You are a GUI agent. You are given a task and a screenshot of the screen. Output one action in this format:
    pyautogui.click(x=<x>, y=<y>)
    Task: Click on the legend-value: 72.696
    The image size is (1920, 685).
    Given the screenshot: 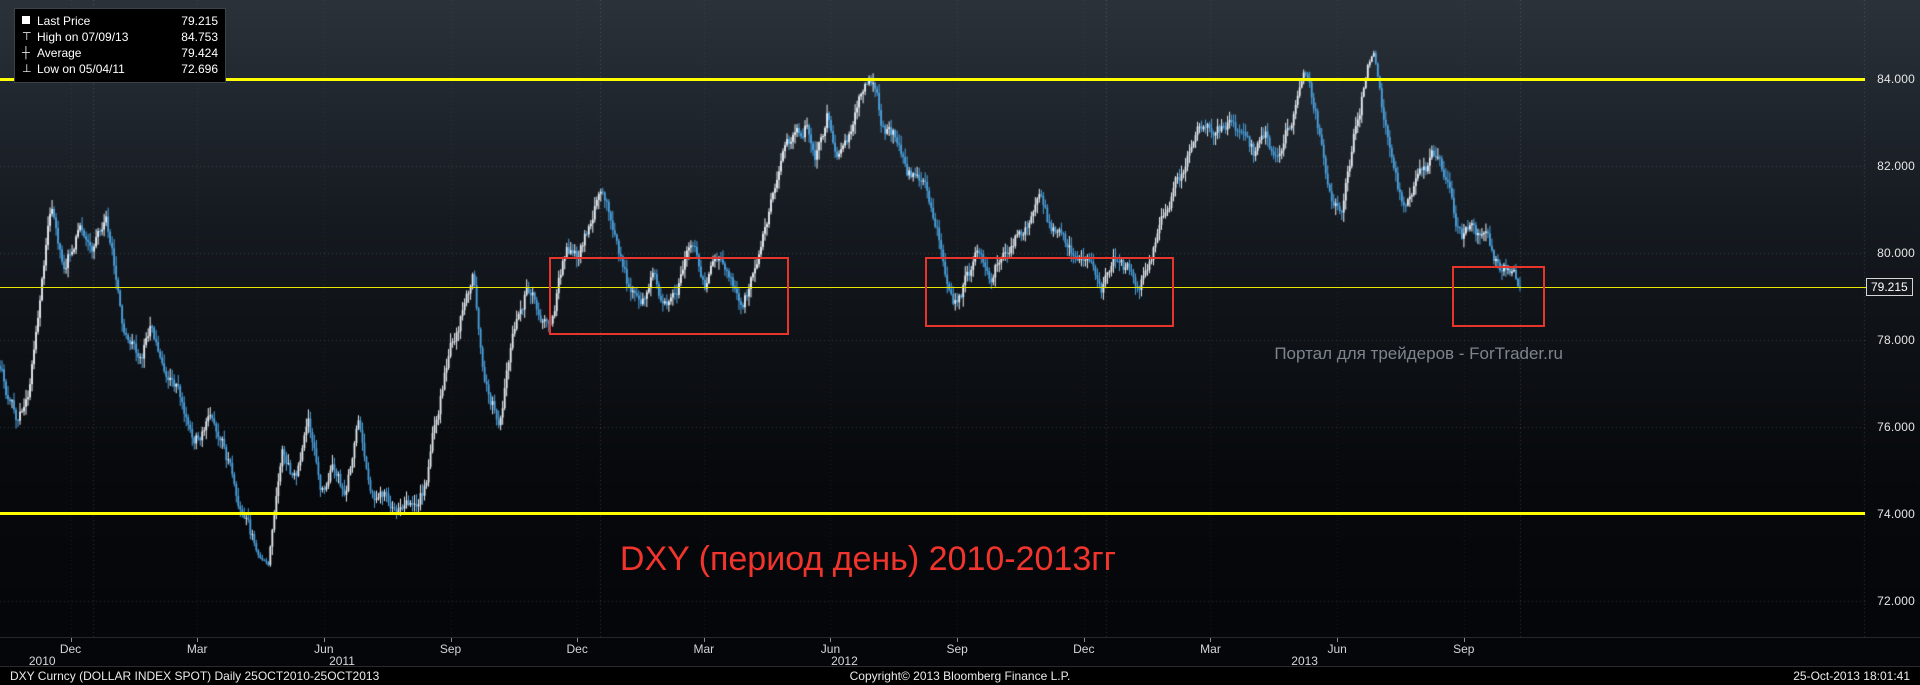 What is the action you would take?
    pyautogui.click(x=199, y=69)
    